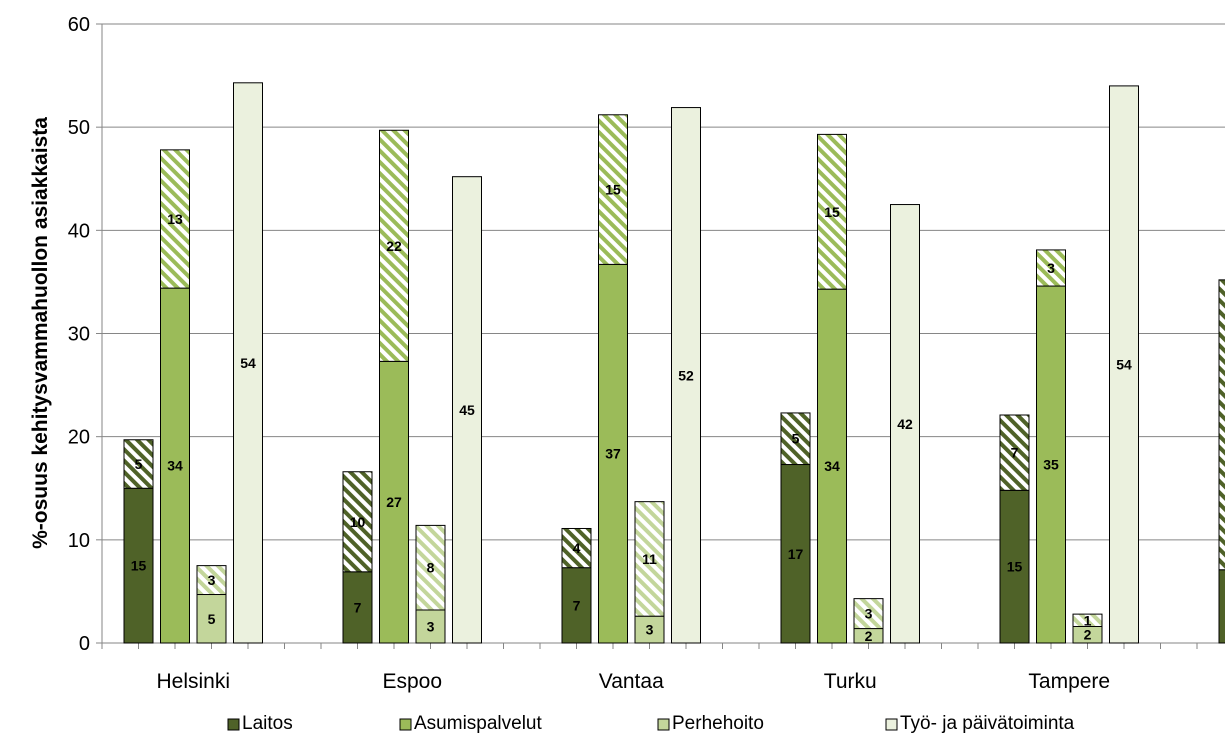 The image size is (1225, 740). What do you see at coordinates (40, 333) in the screenshot?
I see `y-axis-label: %-osuus kehitysvammahuollon asiakkaista` at bounding box center [40, 333].